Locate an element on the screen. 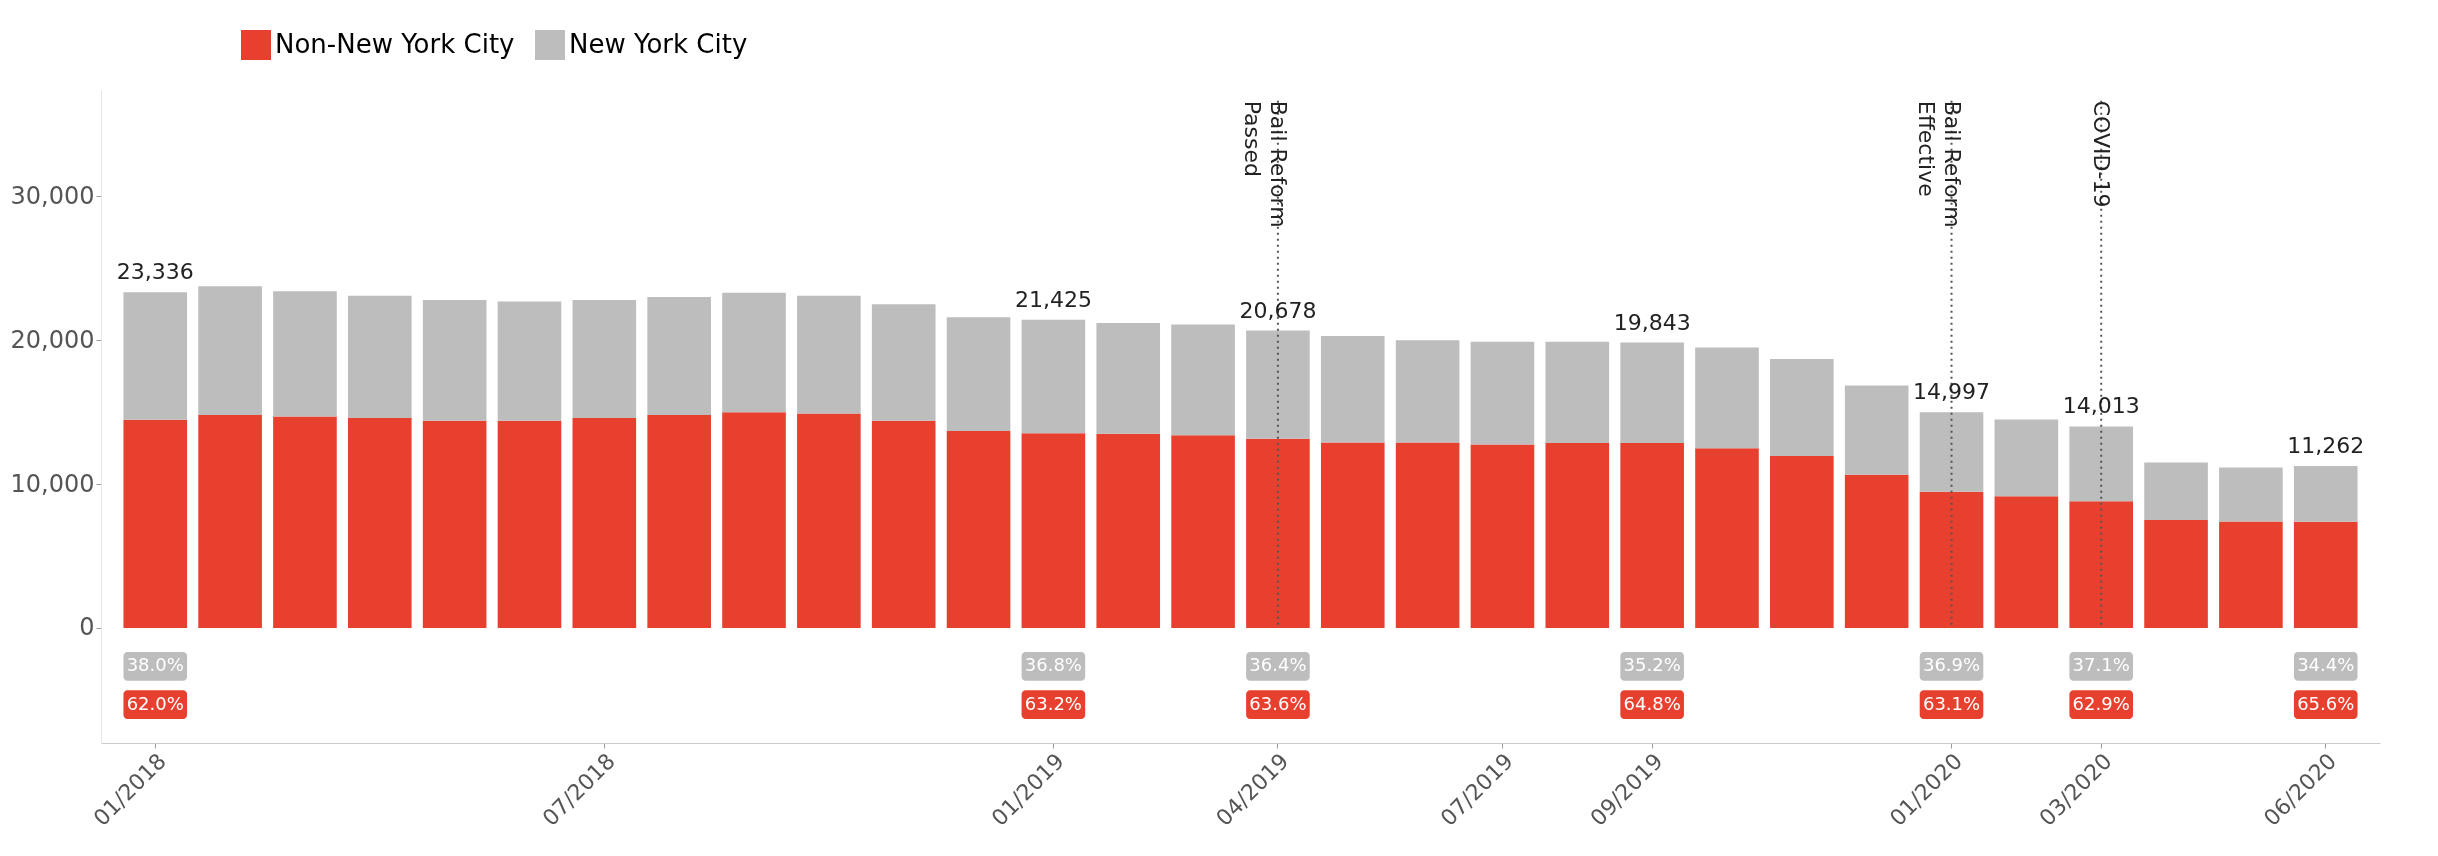  total-label: 20,678 is located at coordinates (1278, 310).